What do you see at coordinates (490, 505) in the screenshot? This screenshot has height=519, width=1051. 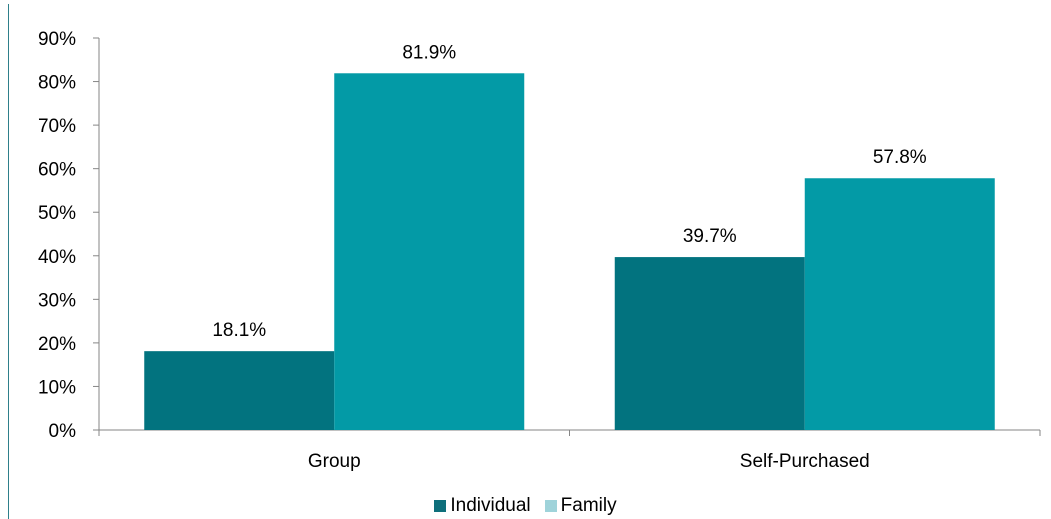 I see `legend-label-individual: Individual` at bounding box center [490, 505].